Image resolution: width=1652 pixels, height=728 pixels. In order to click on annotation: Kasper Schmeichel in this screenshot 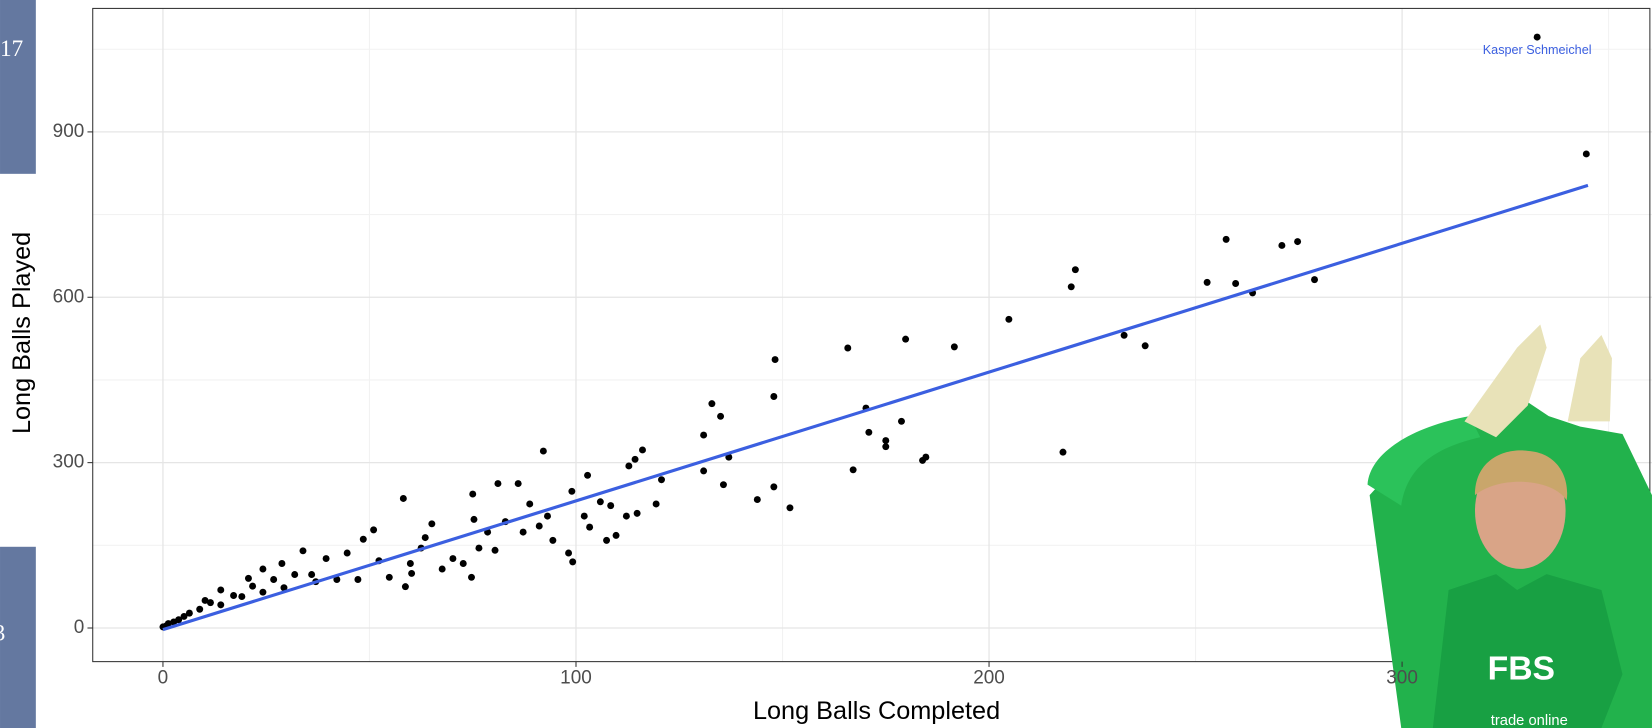, I will do `click(1537, 50)`.